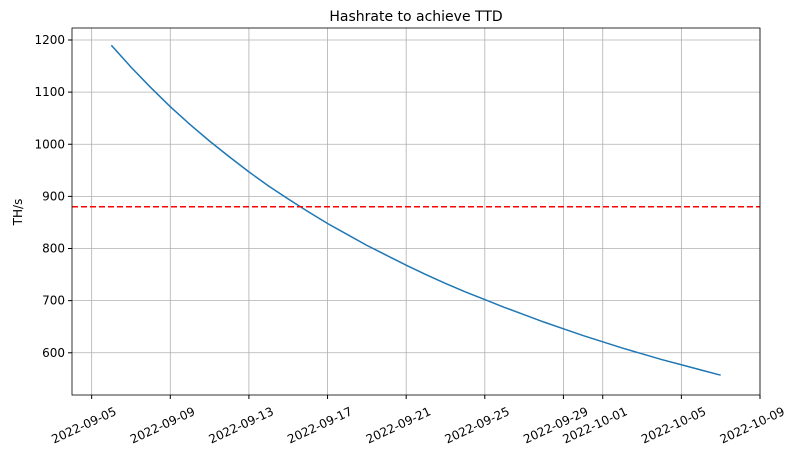 The image size is (800, 457). I want to click on chart-title: Hashrate to achieve TTD, so click(415, 17).